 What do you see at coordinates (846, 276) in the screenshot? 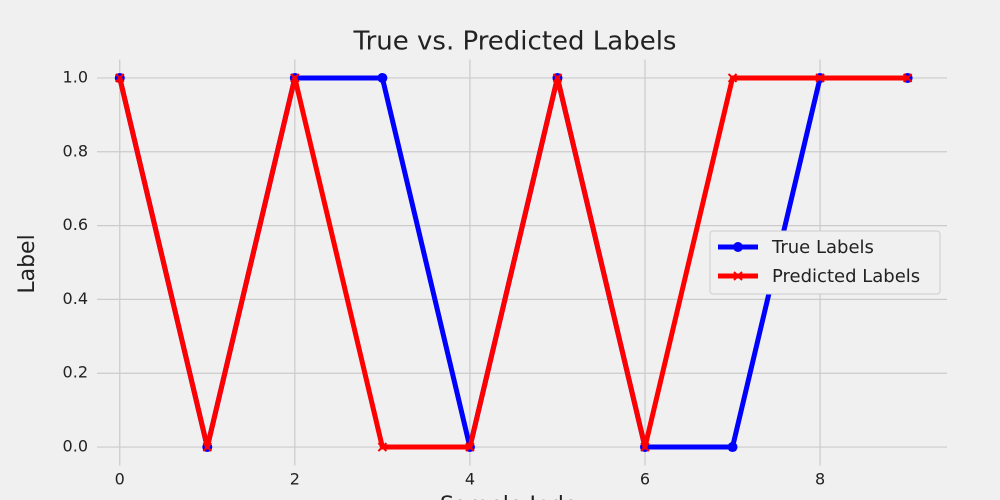
I see `legend-label: Predicted Labels` at bounding box center [846, 276].